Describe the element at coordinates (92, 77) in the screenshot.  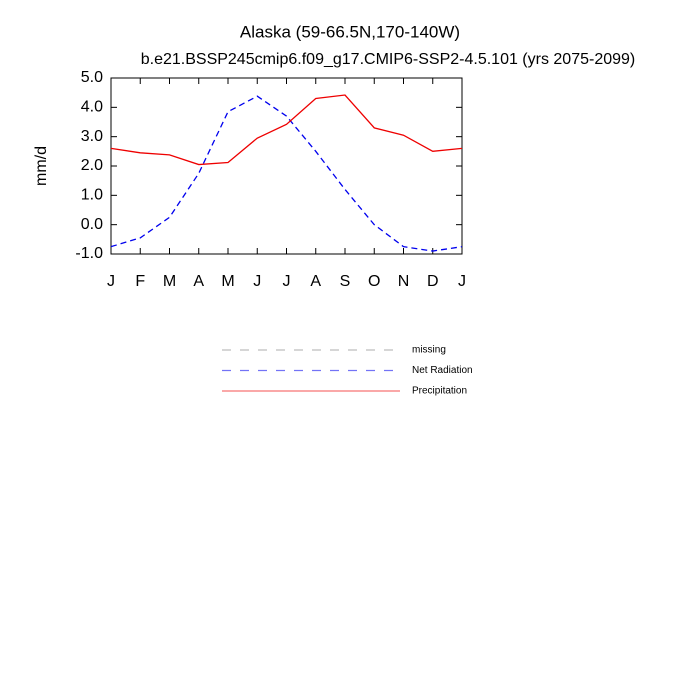
I see `y-tick-label: 5.0` at that location.